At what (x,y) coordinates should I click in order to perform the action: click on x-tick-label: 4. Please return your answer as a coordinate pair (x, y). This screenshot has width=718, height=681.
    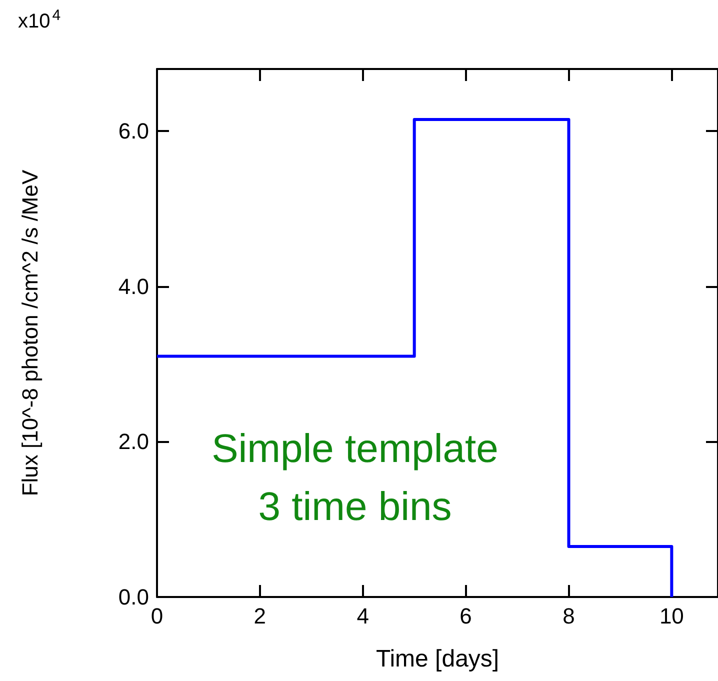
    Looking at the image, I should click on (362, 616).